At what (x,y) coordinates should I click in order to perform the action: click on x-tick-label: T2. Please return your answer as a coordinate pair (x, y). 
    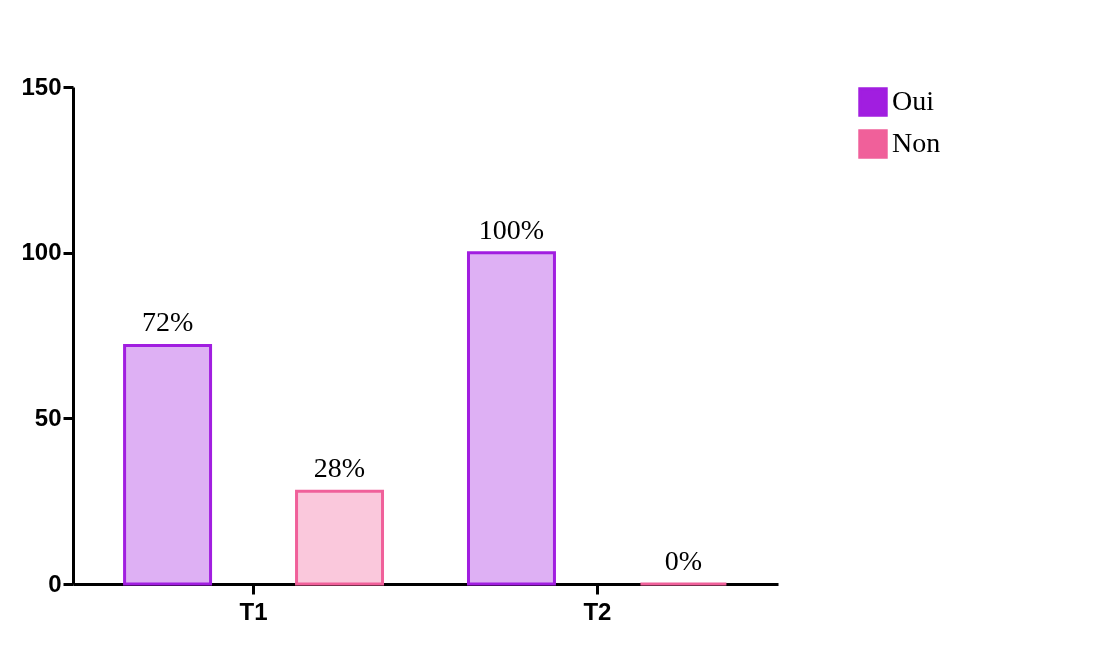
    Looking at the image, I should click on (597, 611).